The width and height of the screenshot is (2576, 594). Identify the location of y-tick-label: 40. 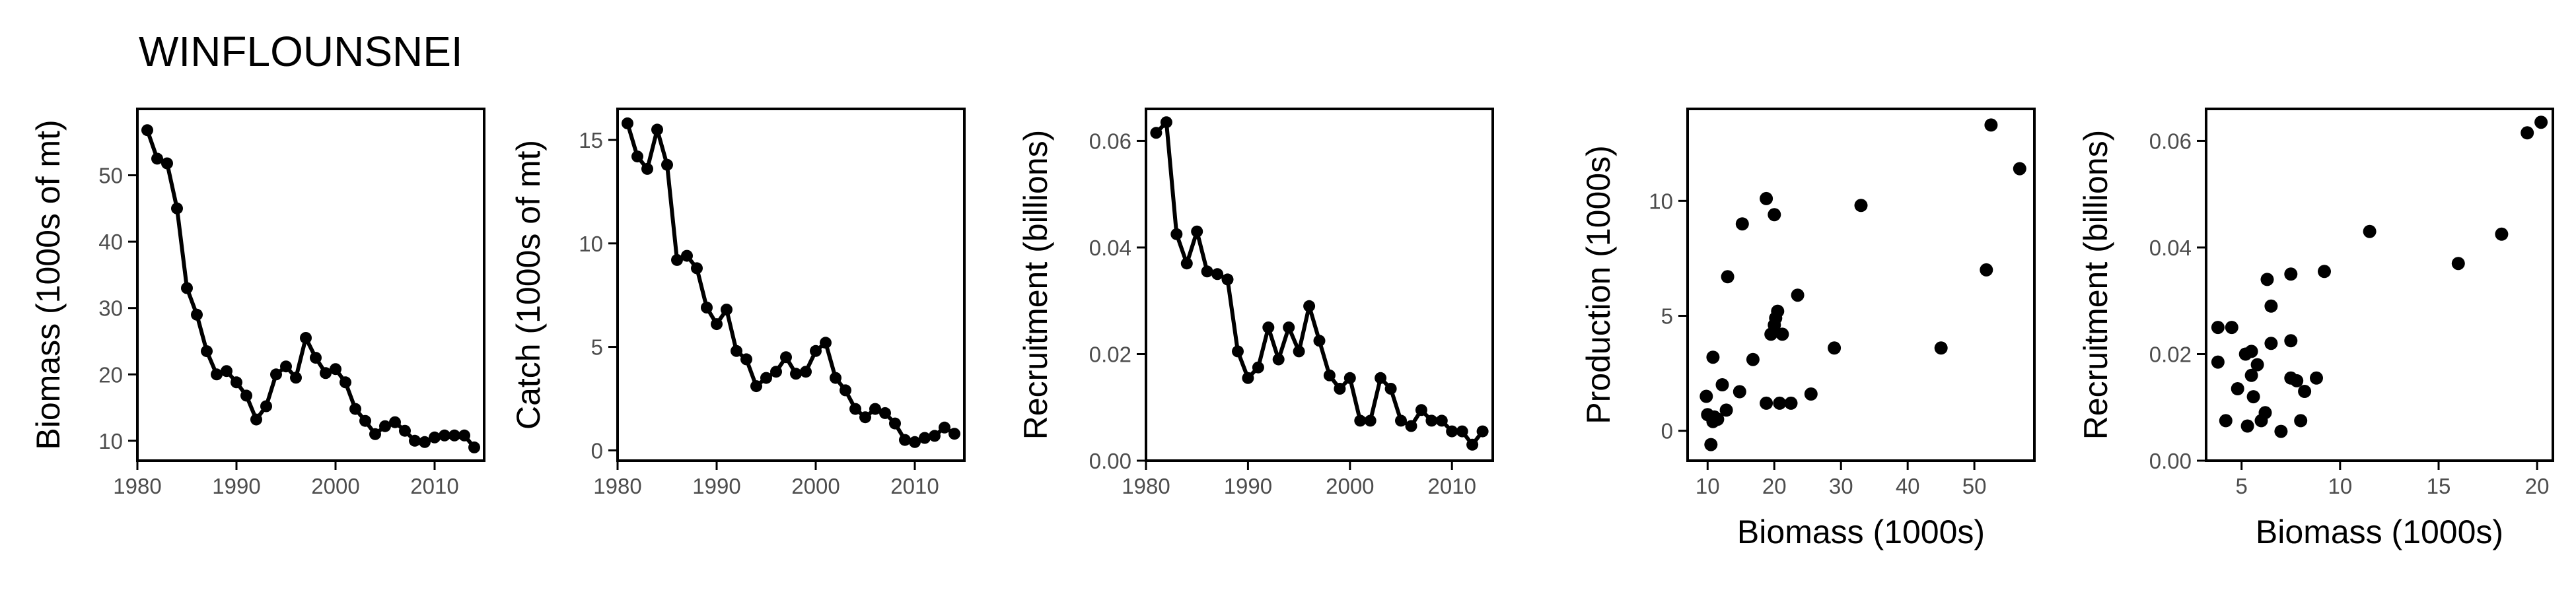
(110, 242).